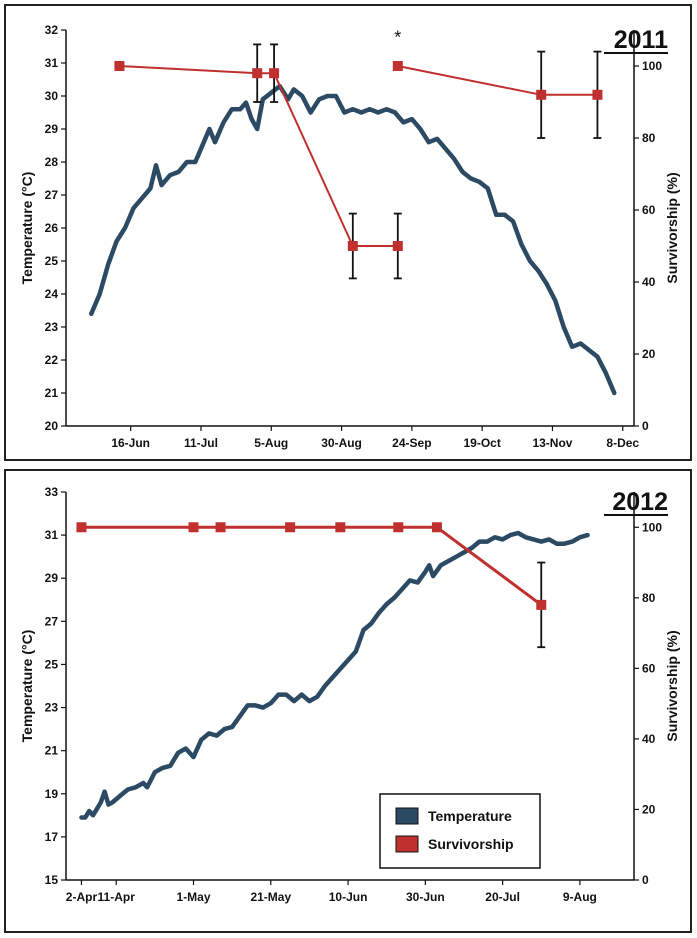  Describe the element at coordinates (652, 527) in the screenshot. I see `panel-2012-y2tick-label: 100` at that location.